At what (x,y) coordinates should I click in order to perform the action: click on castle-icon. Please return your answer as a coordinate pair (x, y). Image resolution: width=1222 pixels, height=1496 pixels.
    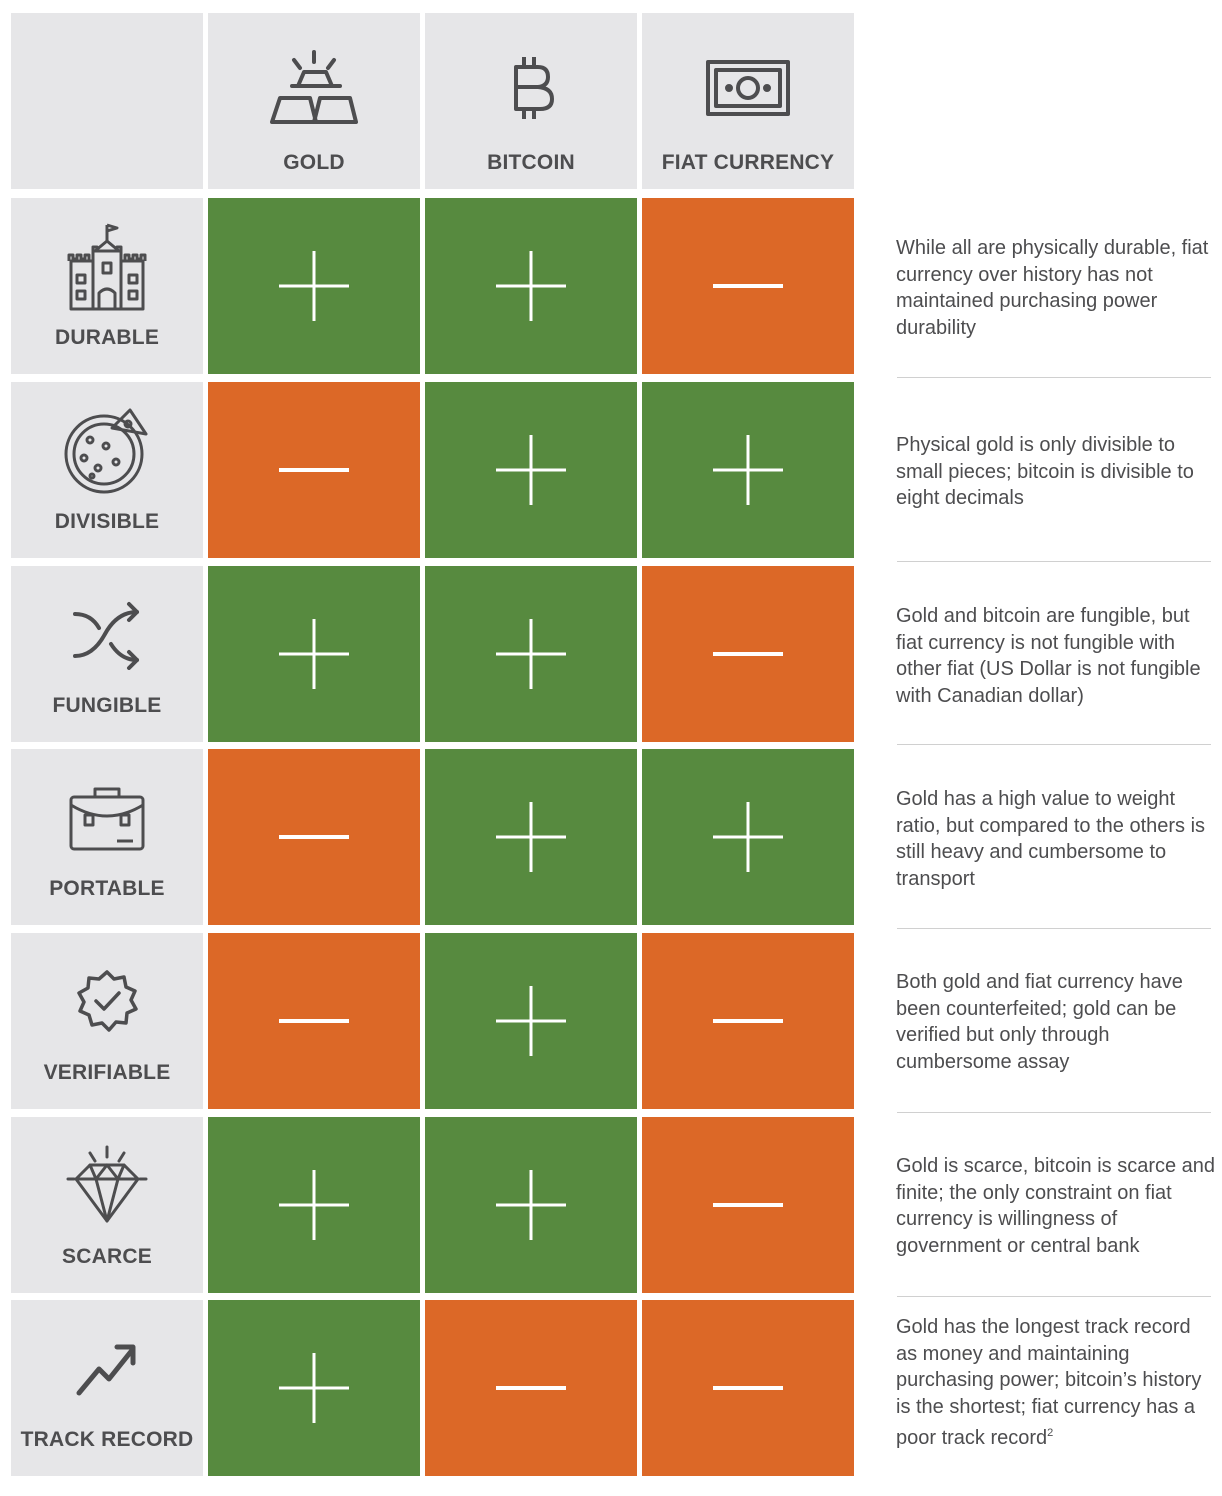
    Looking at the image, I should click on (107, 267).